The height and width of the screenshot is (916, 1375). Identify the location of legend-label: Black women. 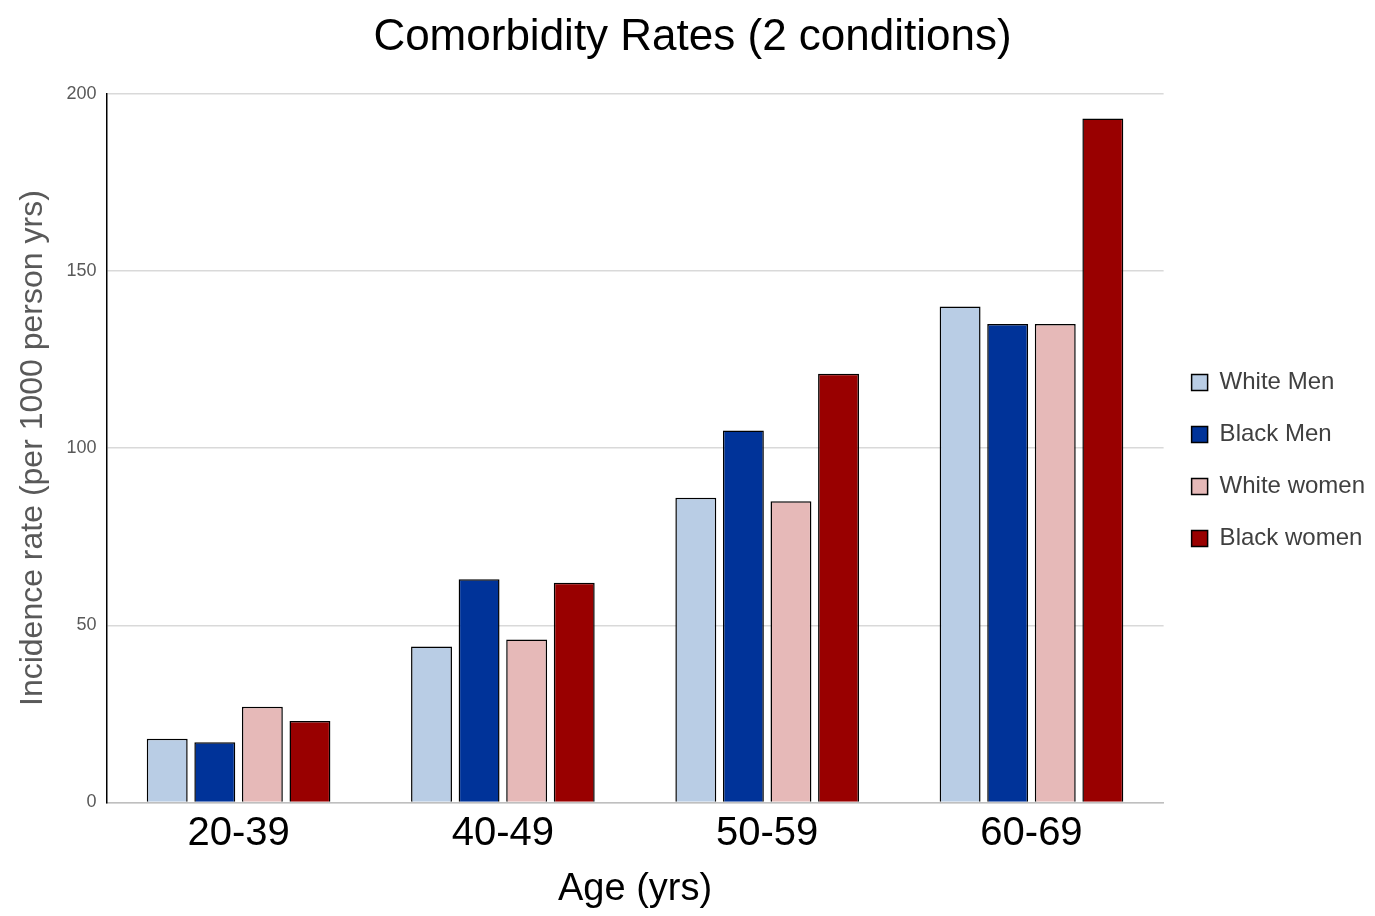
(1291, 537).